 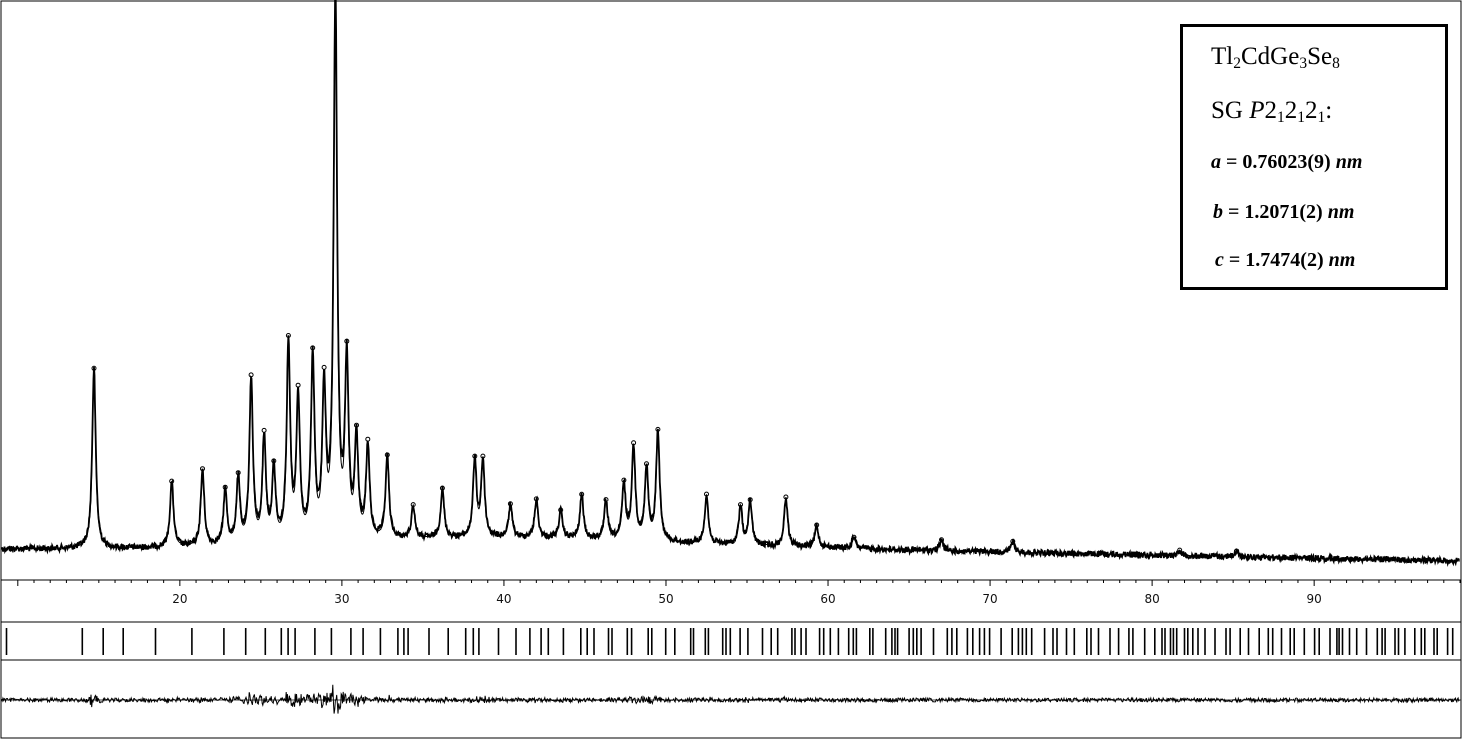 I want to click on x-tick-label: 70, so click(x=989, y=599).